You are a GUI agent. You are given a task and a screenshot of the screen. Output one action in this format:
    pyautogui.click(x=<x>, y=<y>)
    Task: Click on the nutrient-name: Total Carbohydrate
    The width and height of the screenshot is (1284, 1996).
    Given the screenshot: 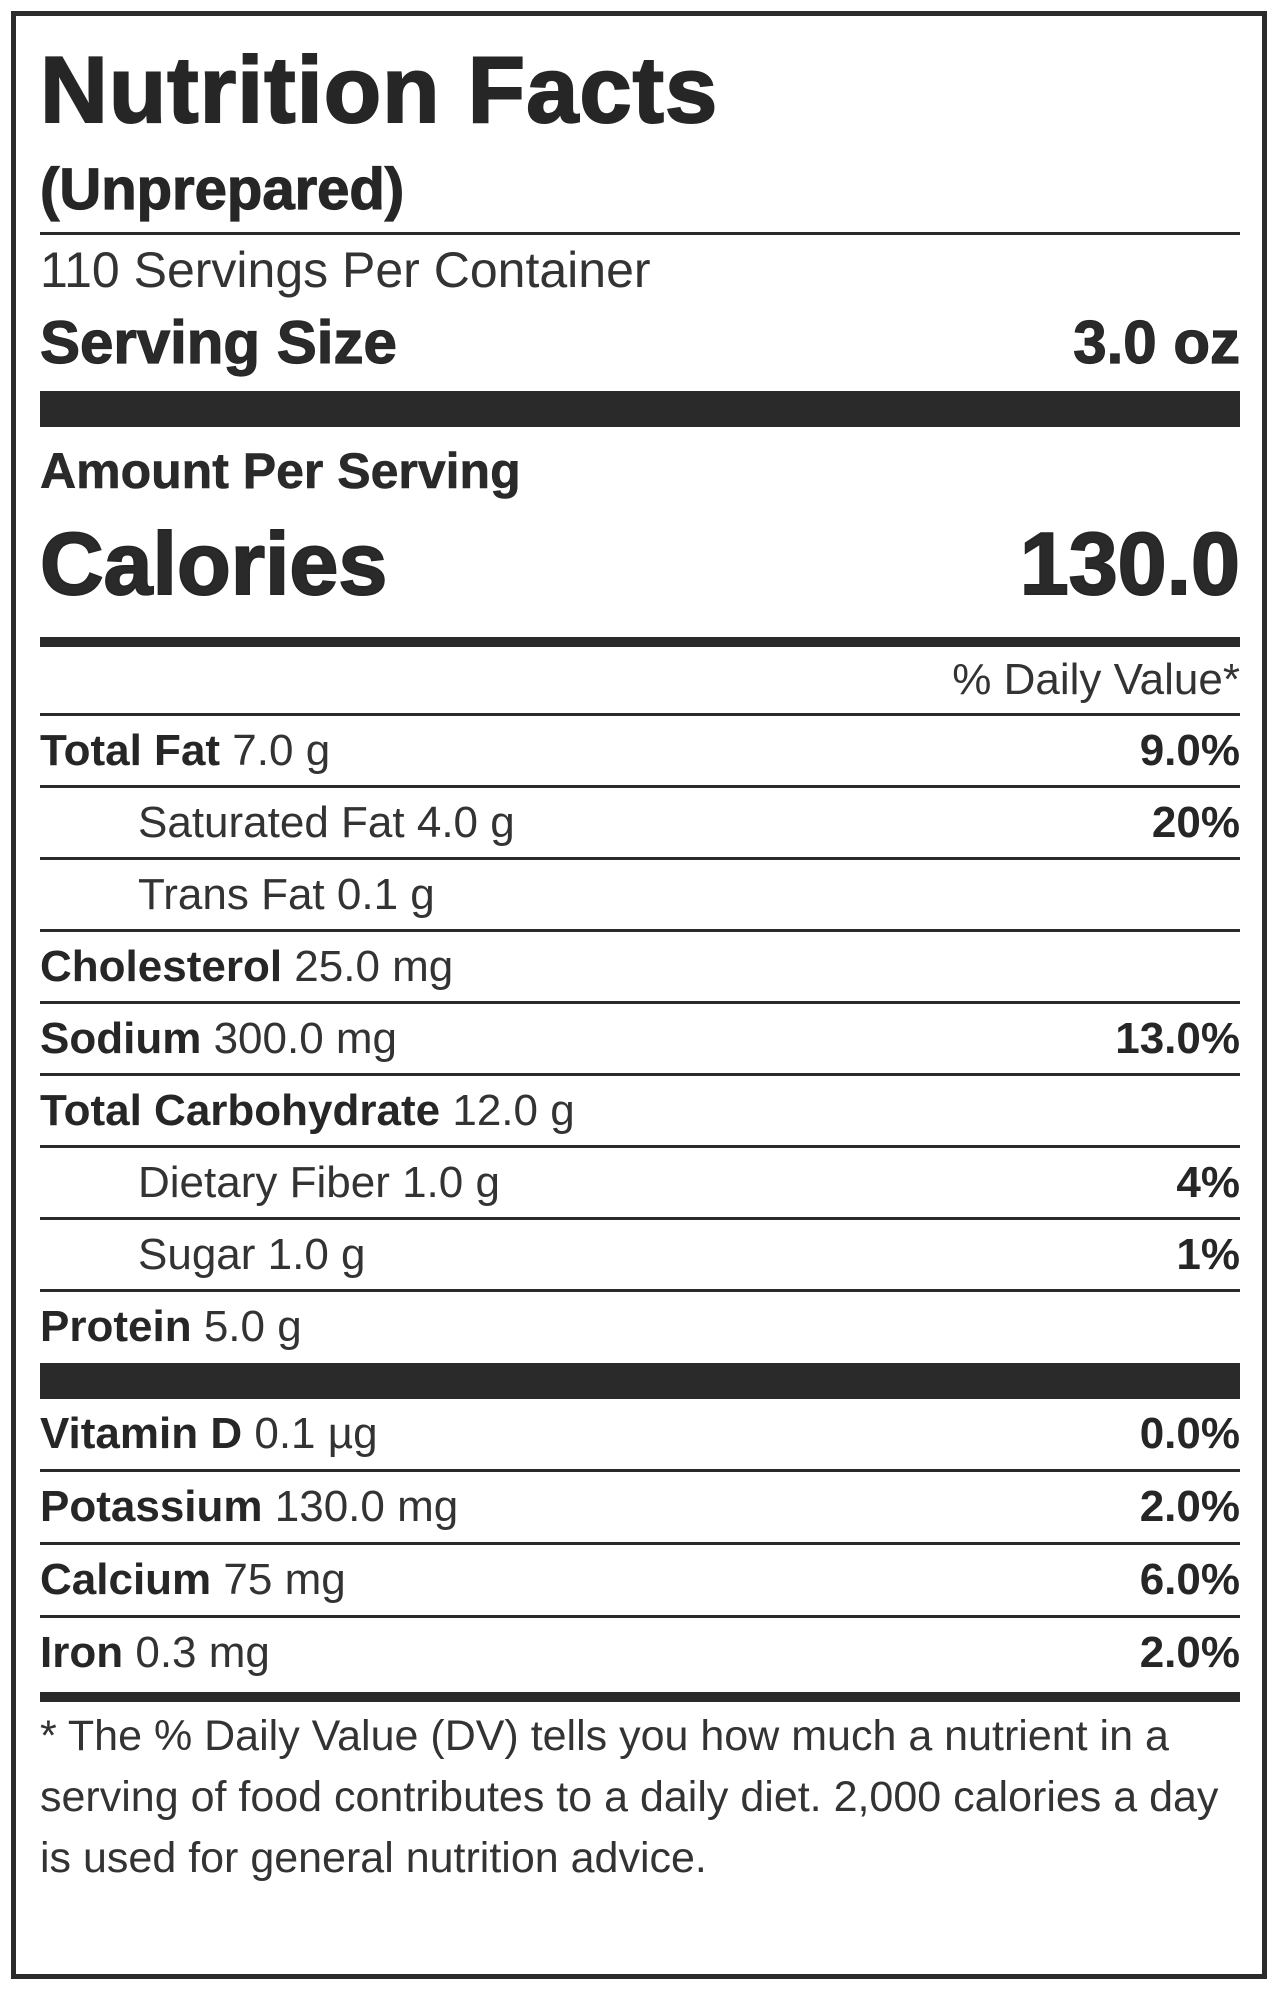 What is the action you would take?
    pyautogui.click(x=240, y=1110)
    